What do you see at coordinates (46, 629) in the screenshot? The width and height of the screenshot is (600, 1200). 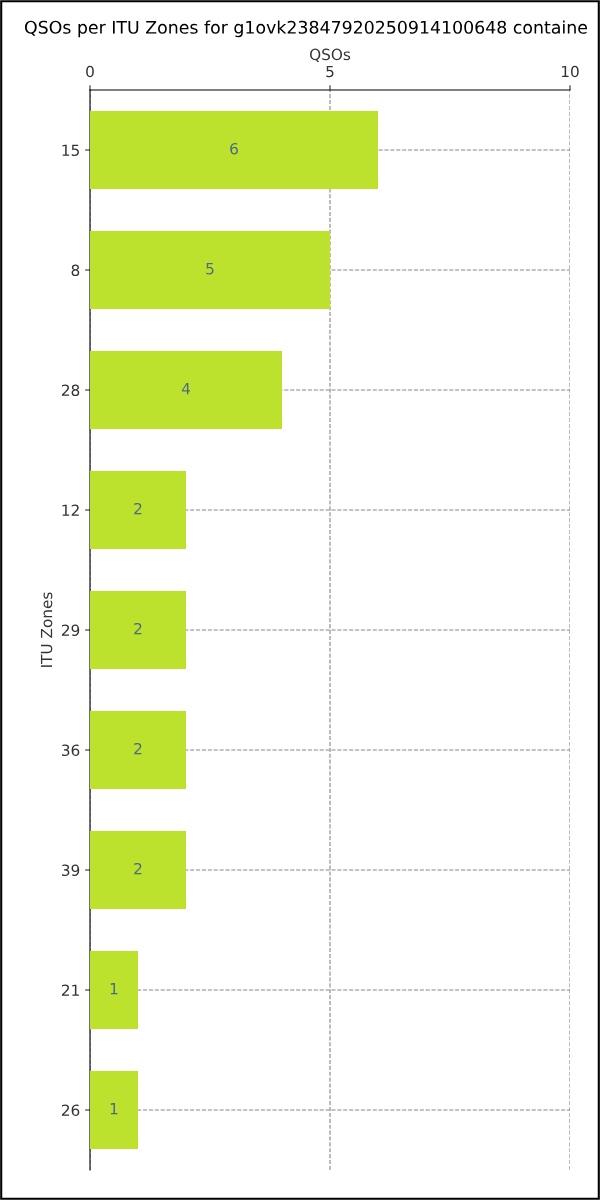 I see `y-axis-title: ITU Zones` at bounding box center [46, 629].